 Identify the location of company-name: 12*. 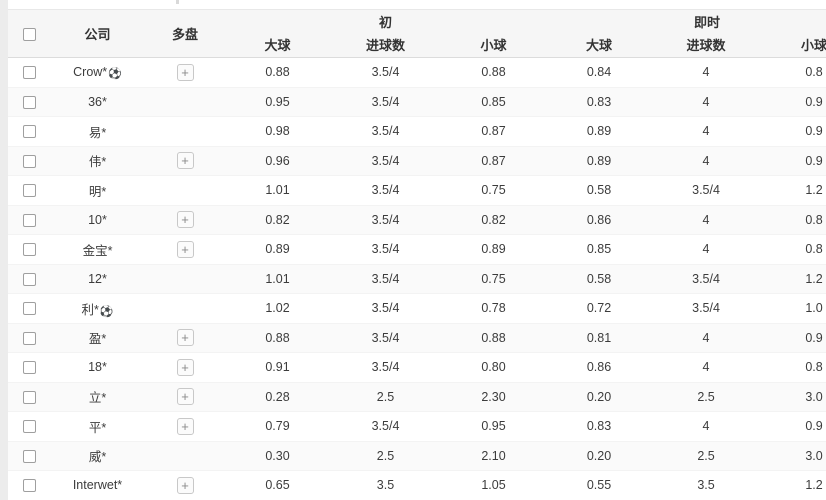
(97, 278).